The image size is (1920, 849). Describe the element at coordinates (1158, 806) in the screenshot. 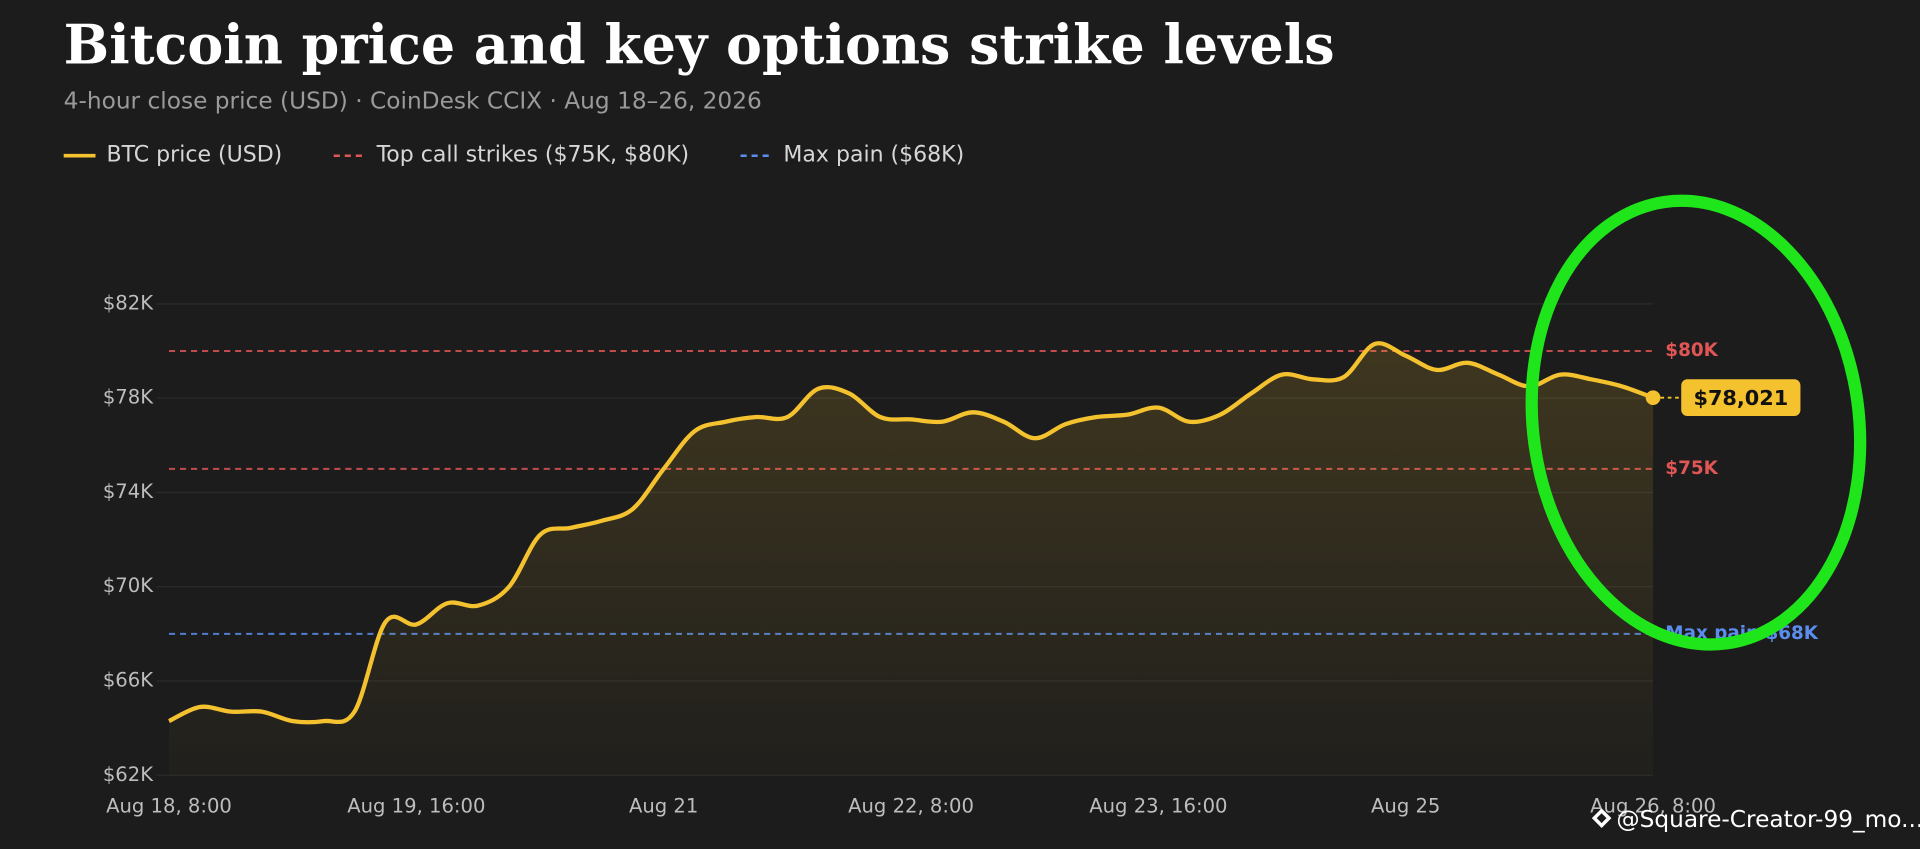

I see `x-tick-label: Aug 23, 16:00` at that location.